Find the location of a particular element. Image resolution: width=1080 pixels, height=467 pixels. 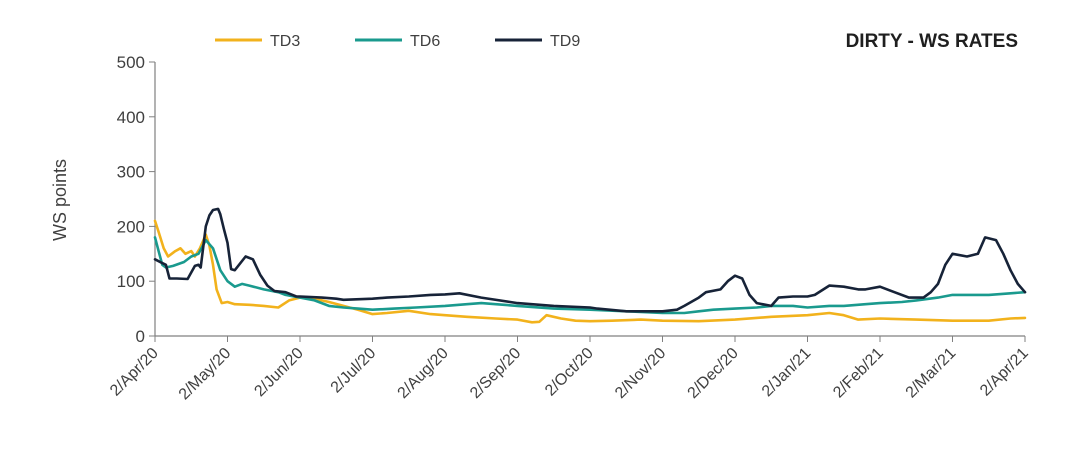

y-tick-label: 300 is located at coordinates (131, 172).